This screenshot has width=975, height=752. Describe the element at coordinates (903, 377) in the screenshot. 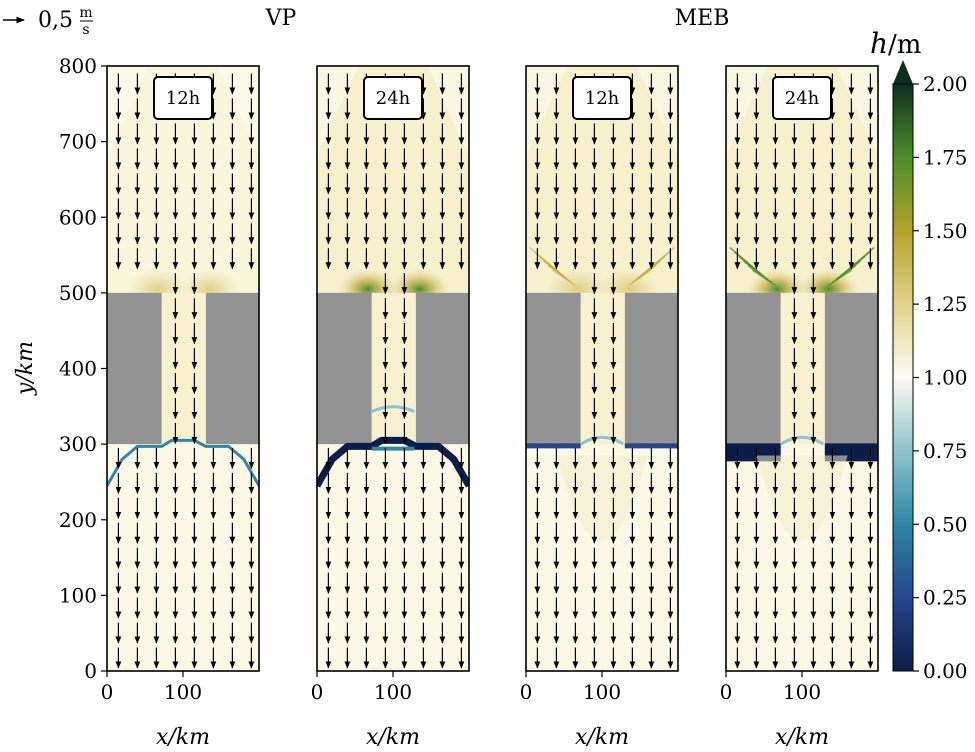

I see `colorbar-gradient` at that location.